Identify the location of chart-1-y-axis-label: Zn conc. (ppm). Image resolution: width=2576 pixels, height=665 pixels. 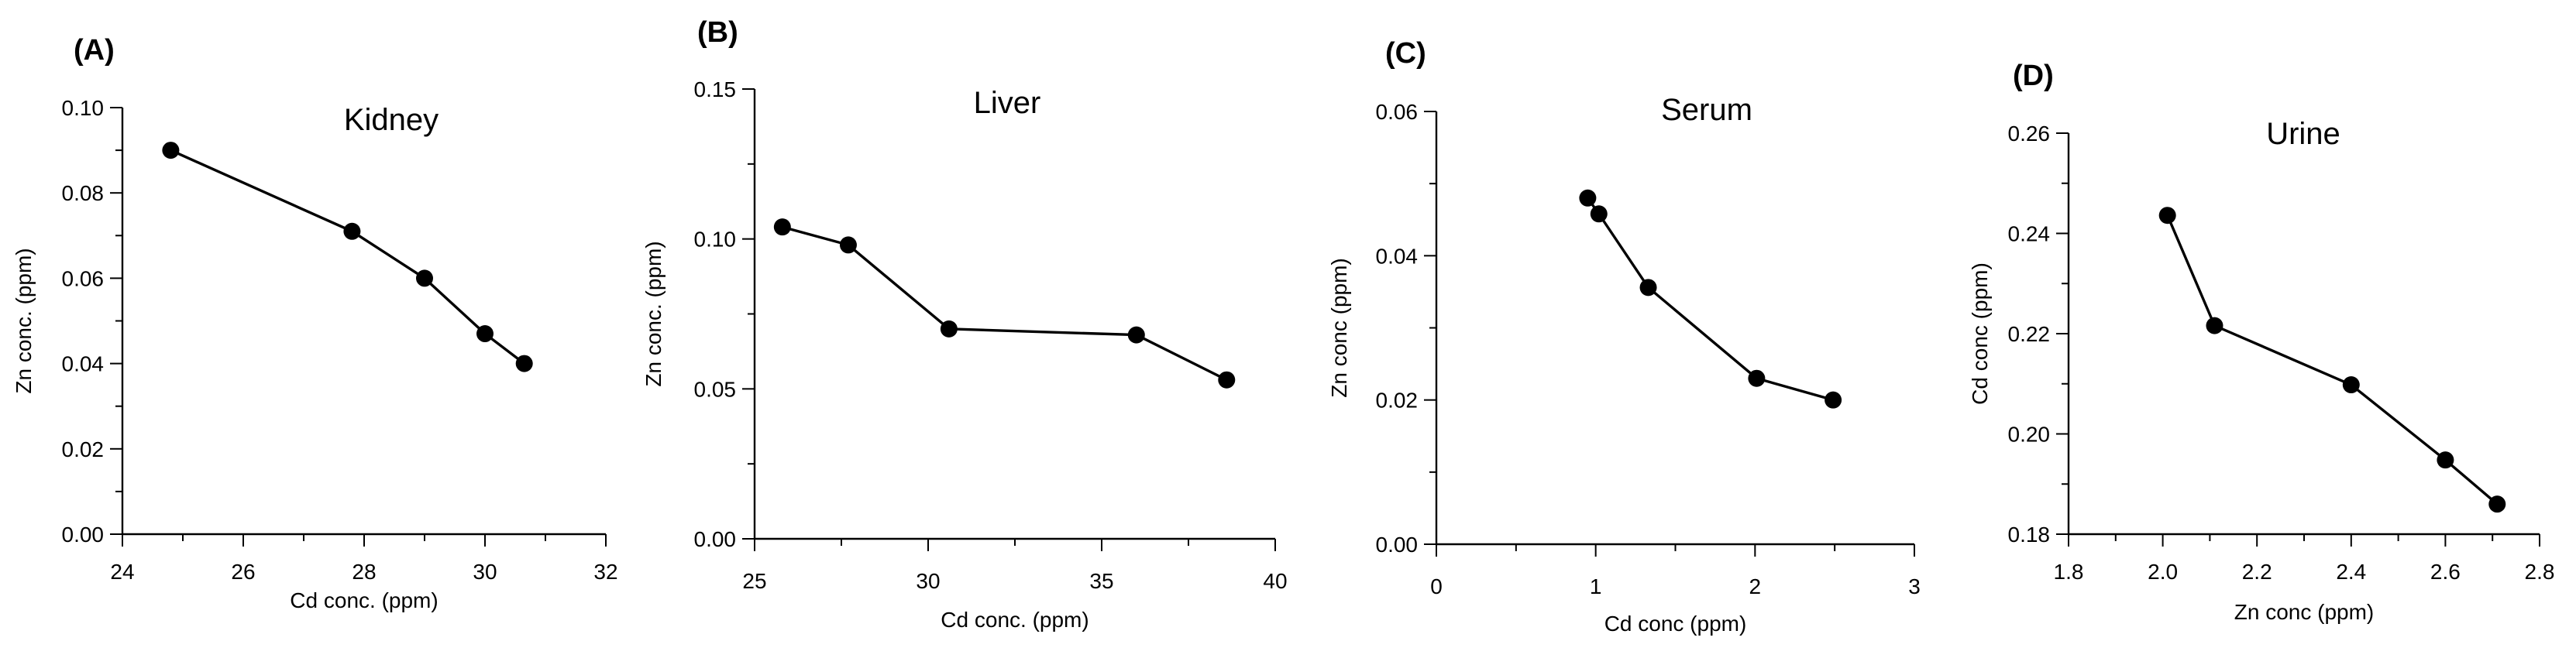
(24, 320).